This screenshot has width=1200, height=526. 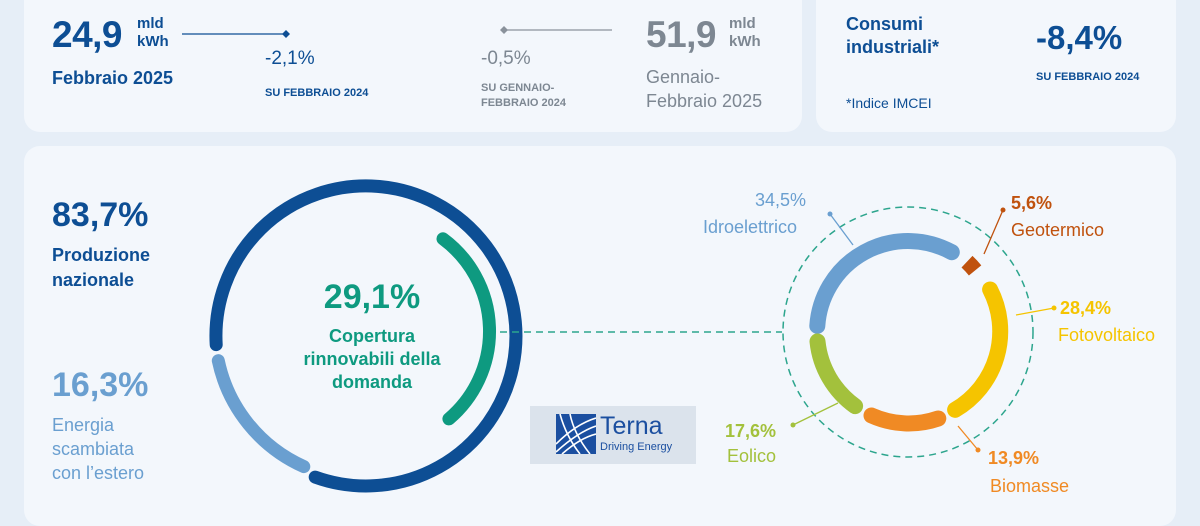 I want to click on terna-logo-name: Terna, so click(x=631, y=426).